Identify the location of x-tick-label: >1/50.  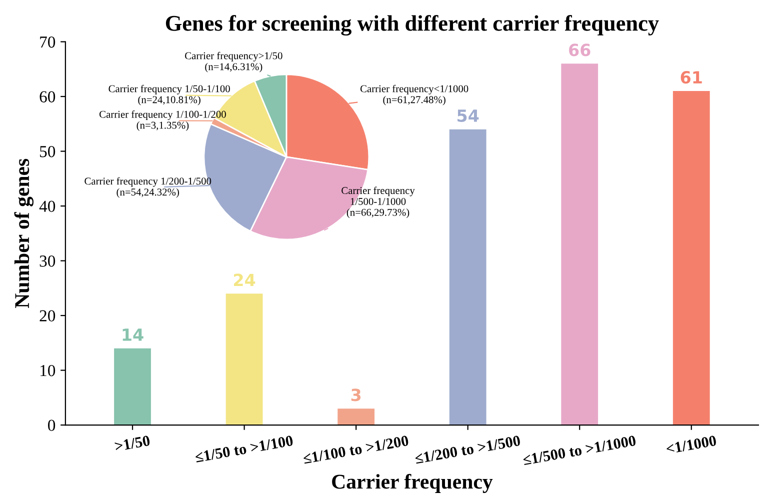
(132, 443).